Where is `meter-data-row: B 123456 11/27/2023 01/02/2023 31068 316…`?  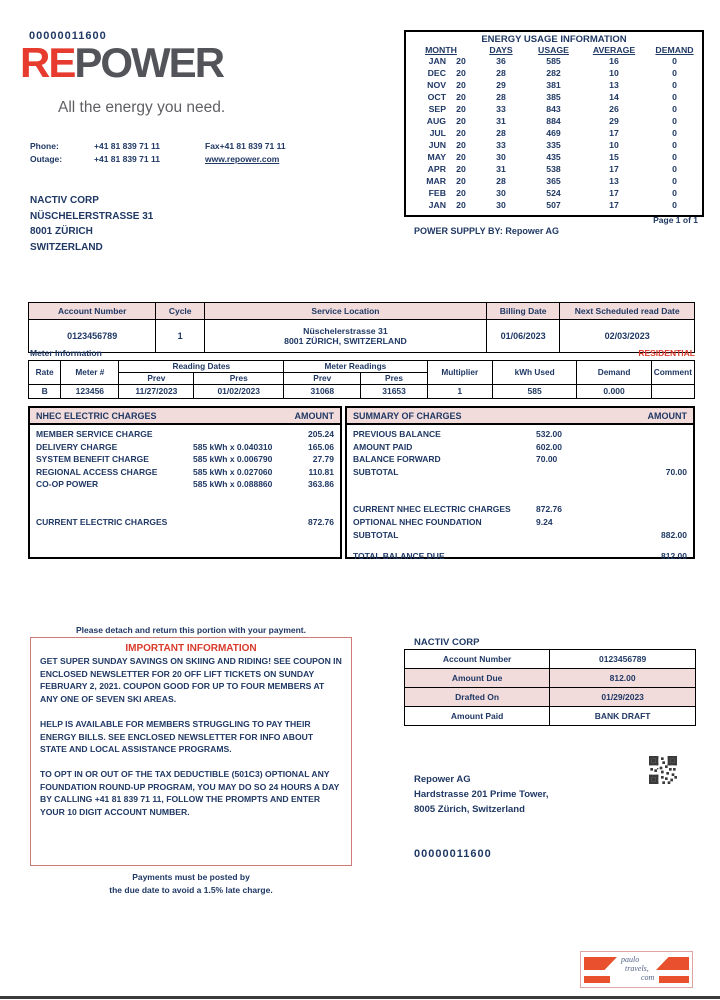
meter-data-row: B 123456 11/27/2023 01/02/2023 31068 316… is located at coordinates (361, 391).